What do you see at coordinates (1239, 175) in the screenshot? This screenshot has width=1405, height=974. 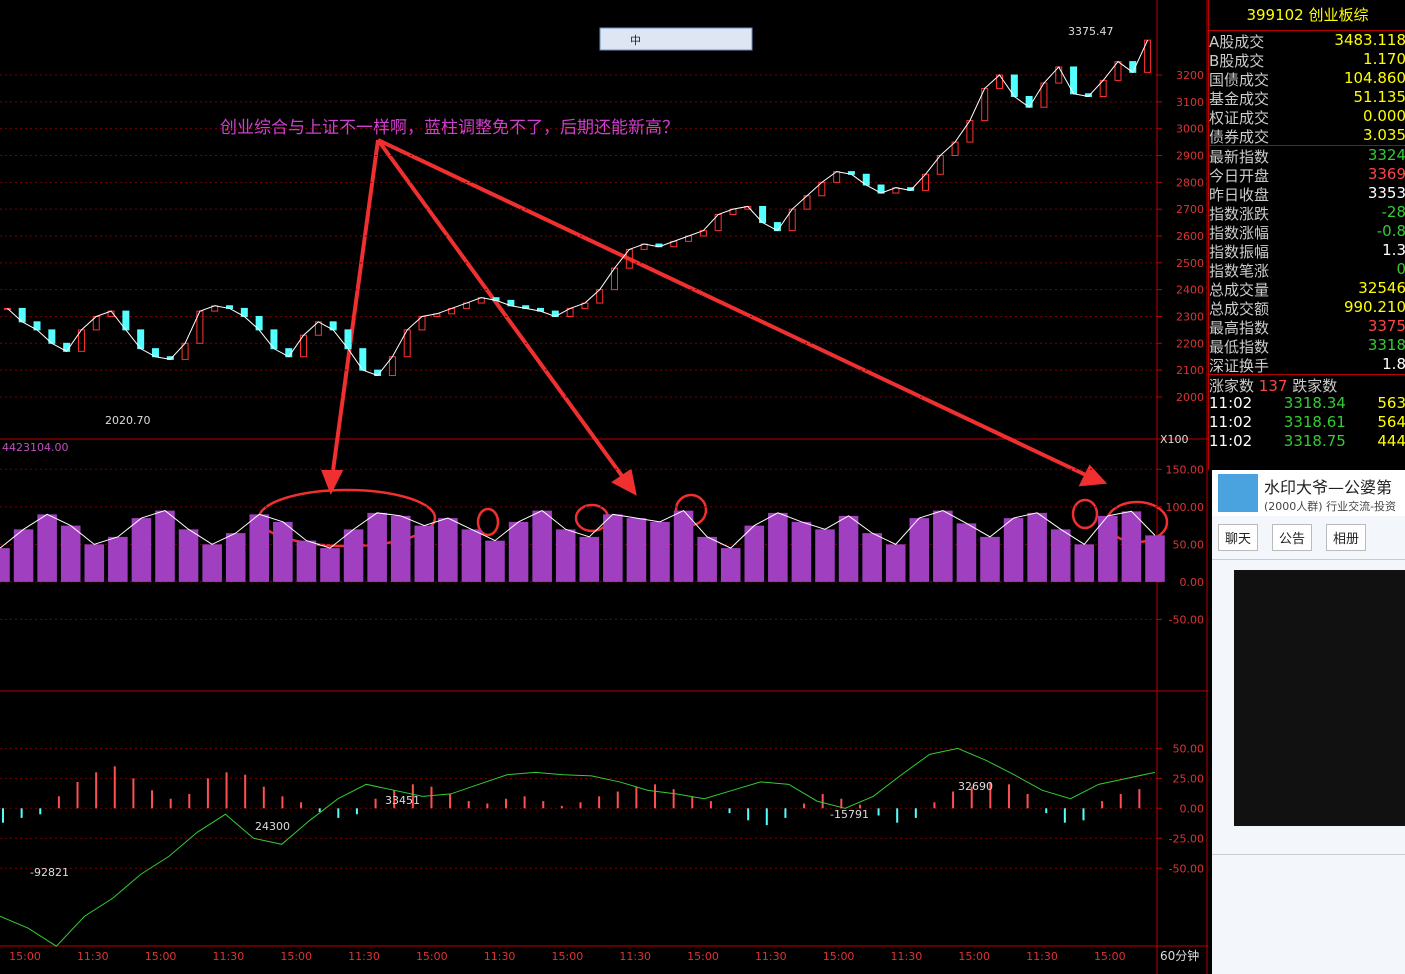 I see `quote-label: 今日开盘` at bounding box center [1239, 175].